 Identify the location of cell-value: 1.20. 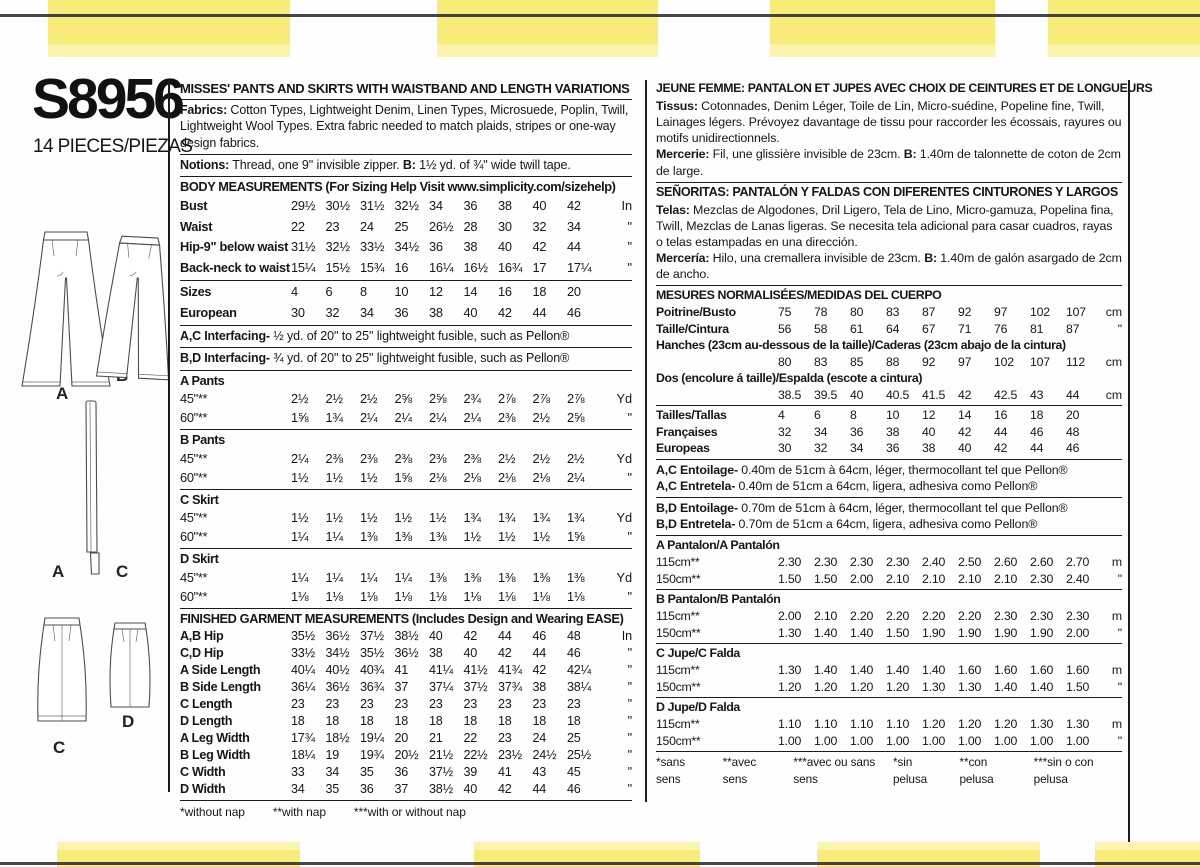
(826, 686).